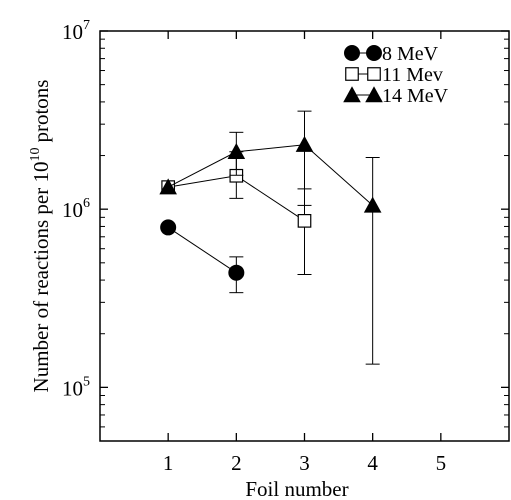 The width and height of the screenshot is (511, 500). I want to click on y-axis-label: Number of reactions per 1010 protons, so click(40, 236).